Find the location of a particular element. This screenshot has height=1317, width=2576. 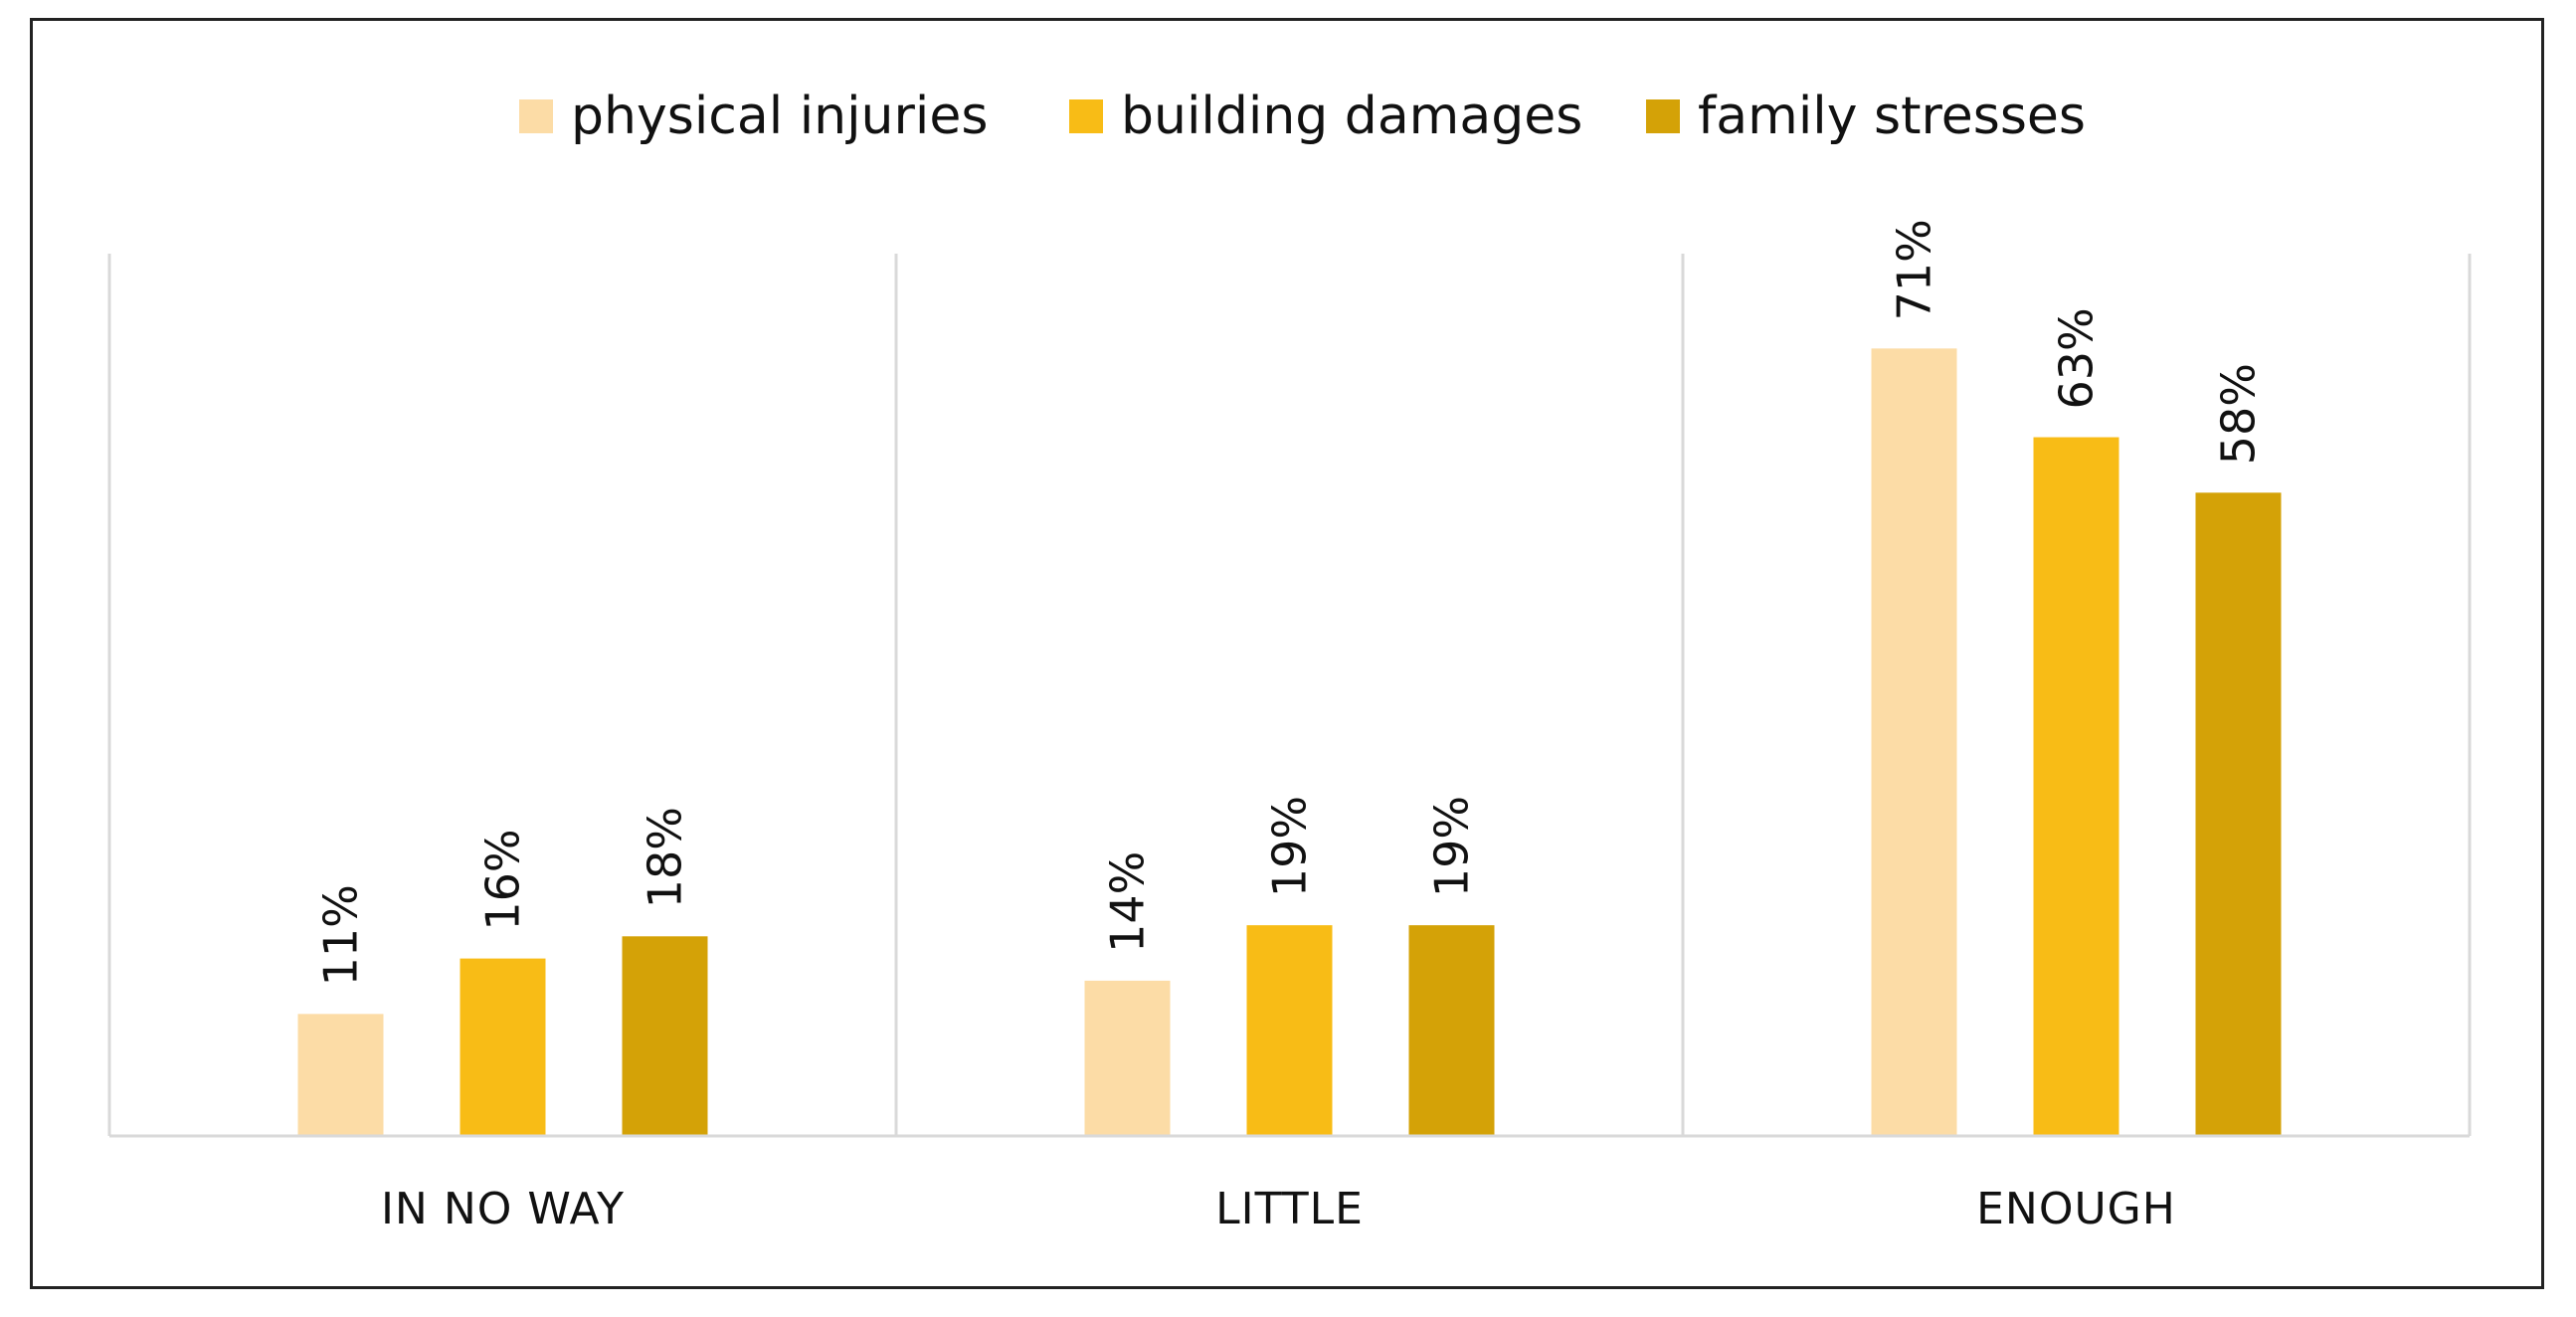

bar-physical-injuries-little is located at coordinates (1127, 1058).